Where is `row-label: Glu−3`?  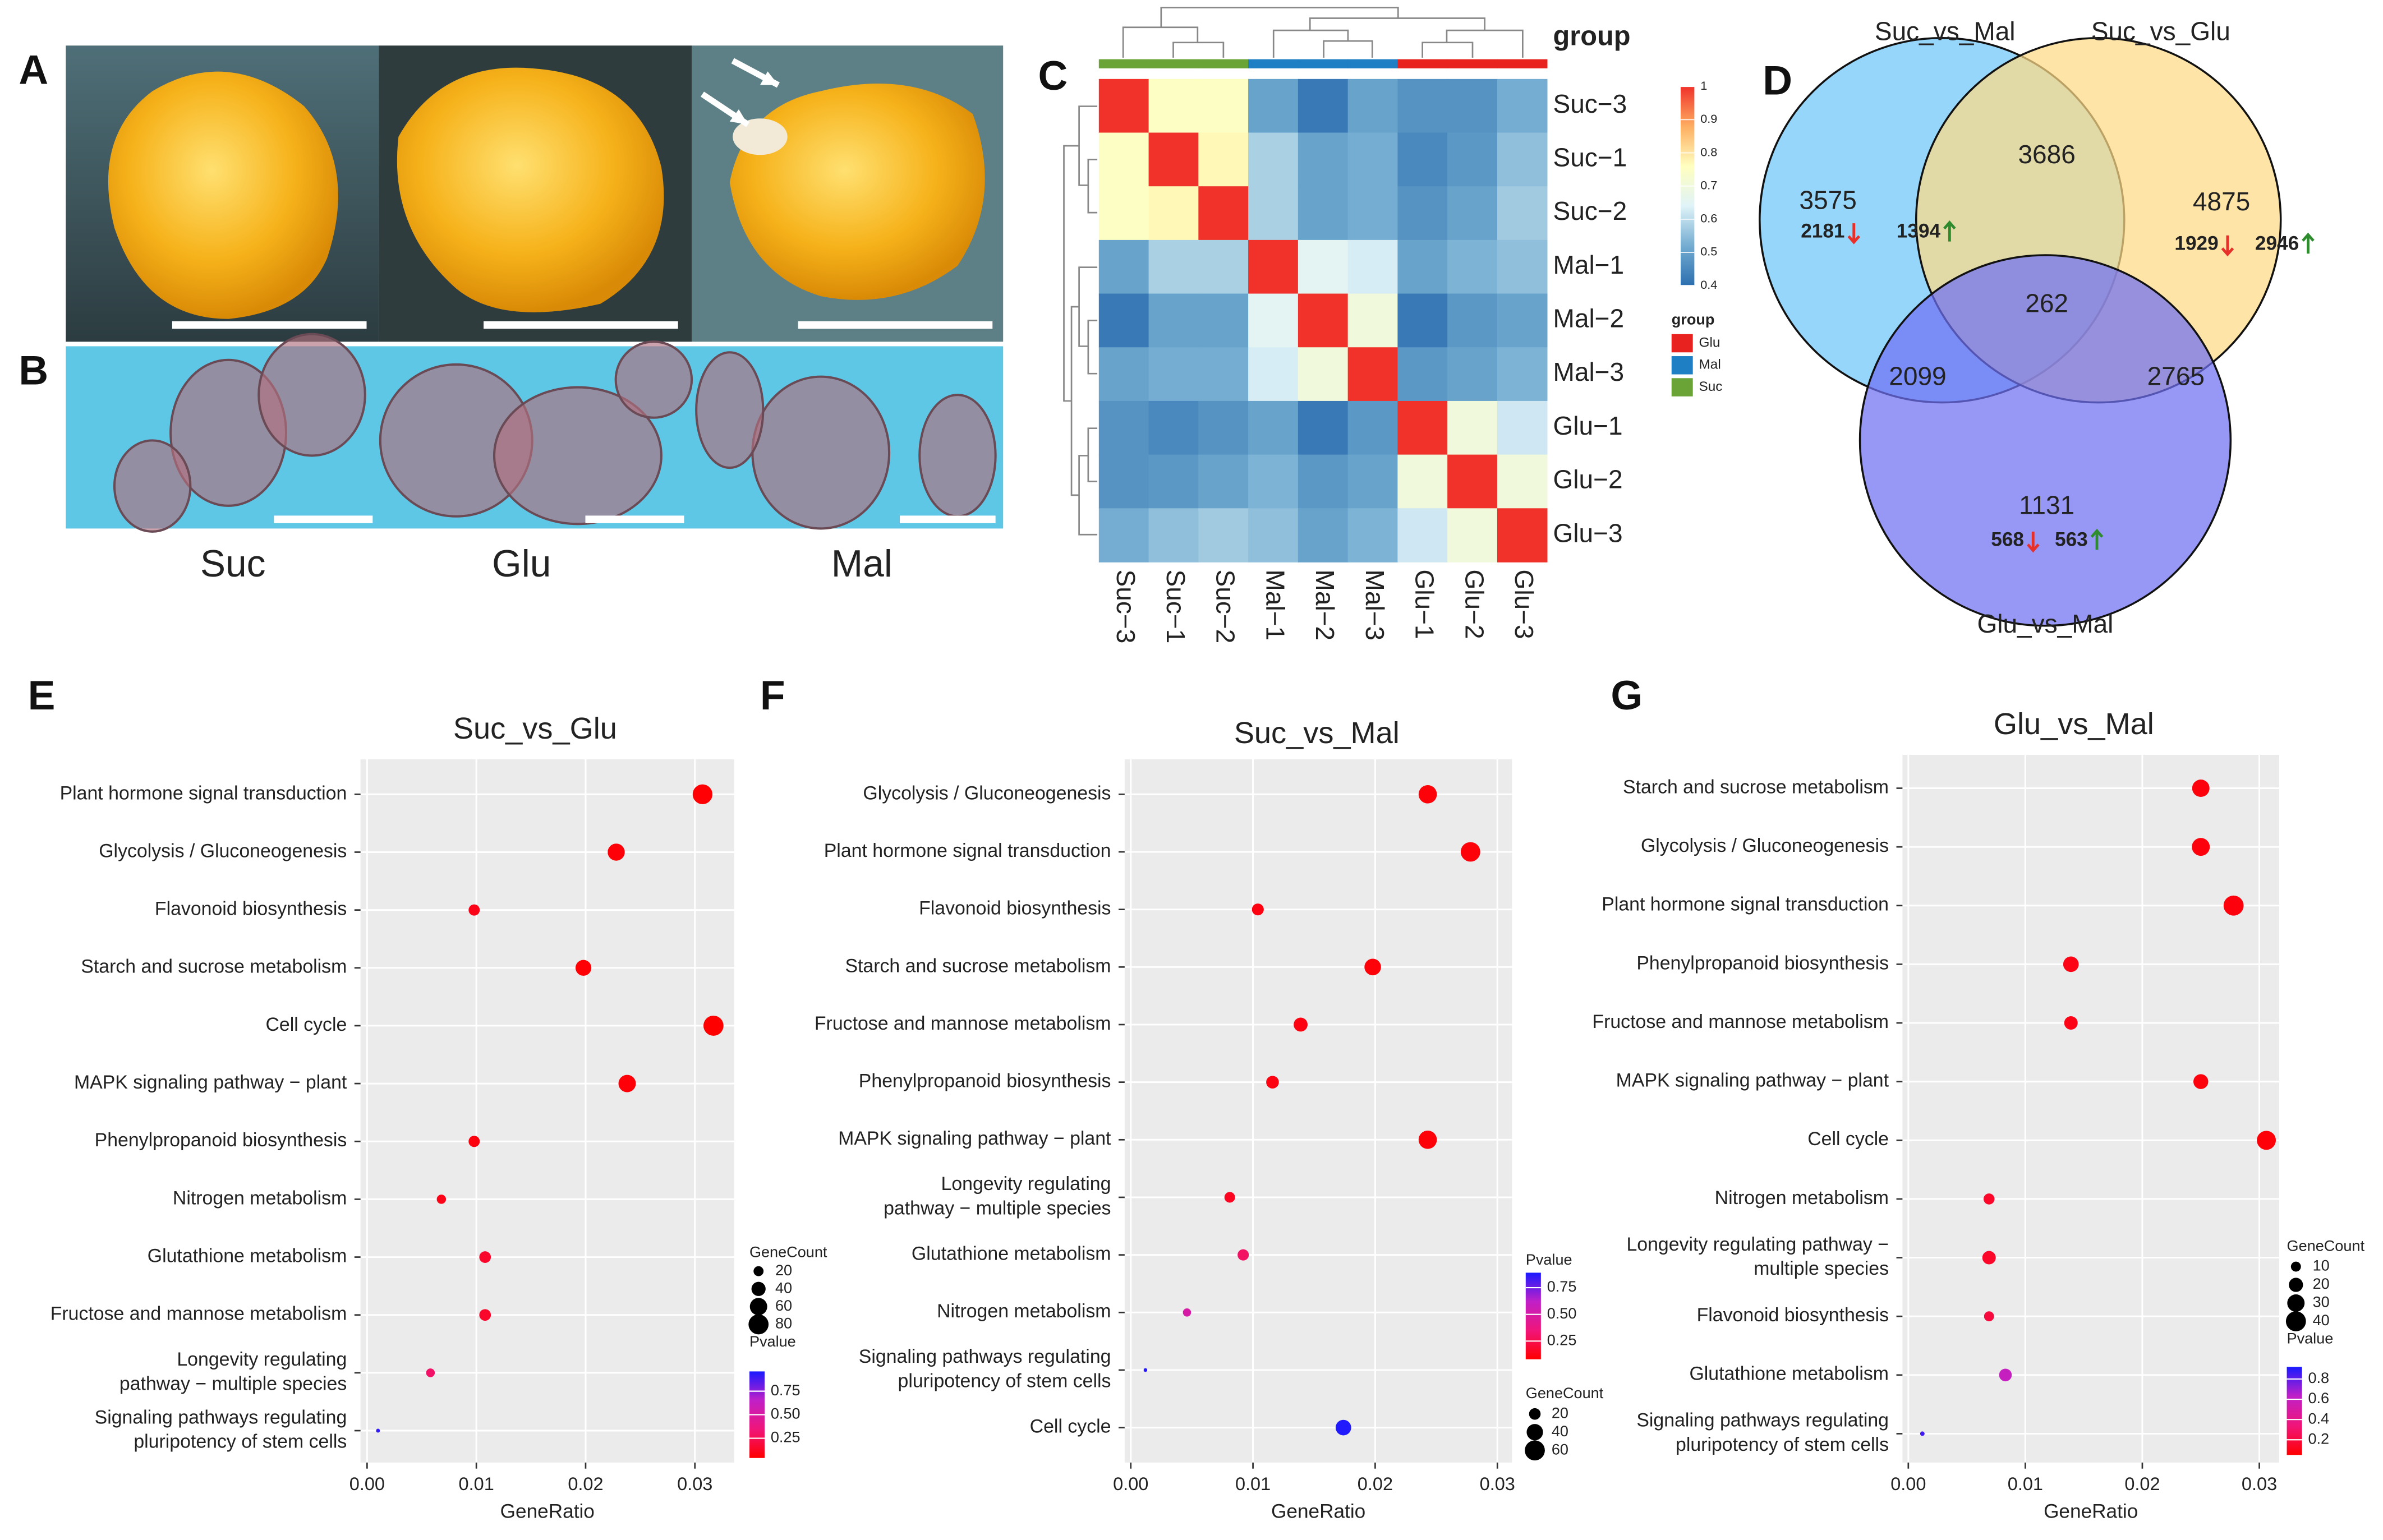
row-label: Glu−3 is located at coordinates (1588, 533).